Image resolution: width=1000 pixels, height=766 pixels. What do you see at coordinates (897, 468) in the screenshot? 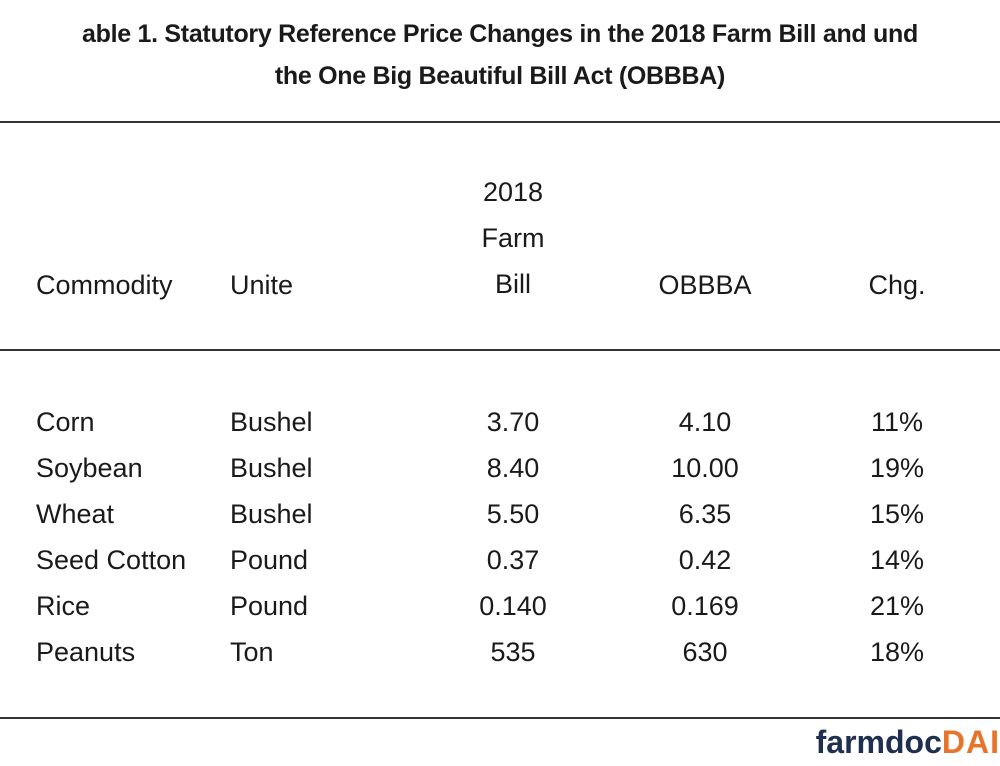
I see `table-cell: 19%` at bounding box center [897, 468].